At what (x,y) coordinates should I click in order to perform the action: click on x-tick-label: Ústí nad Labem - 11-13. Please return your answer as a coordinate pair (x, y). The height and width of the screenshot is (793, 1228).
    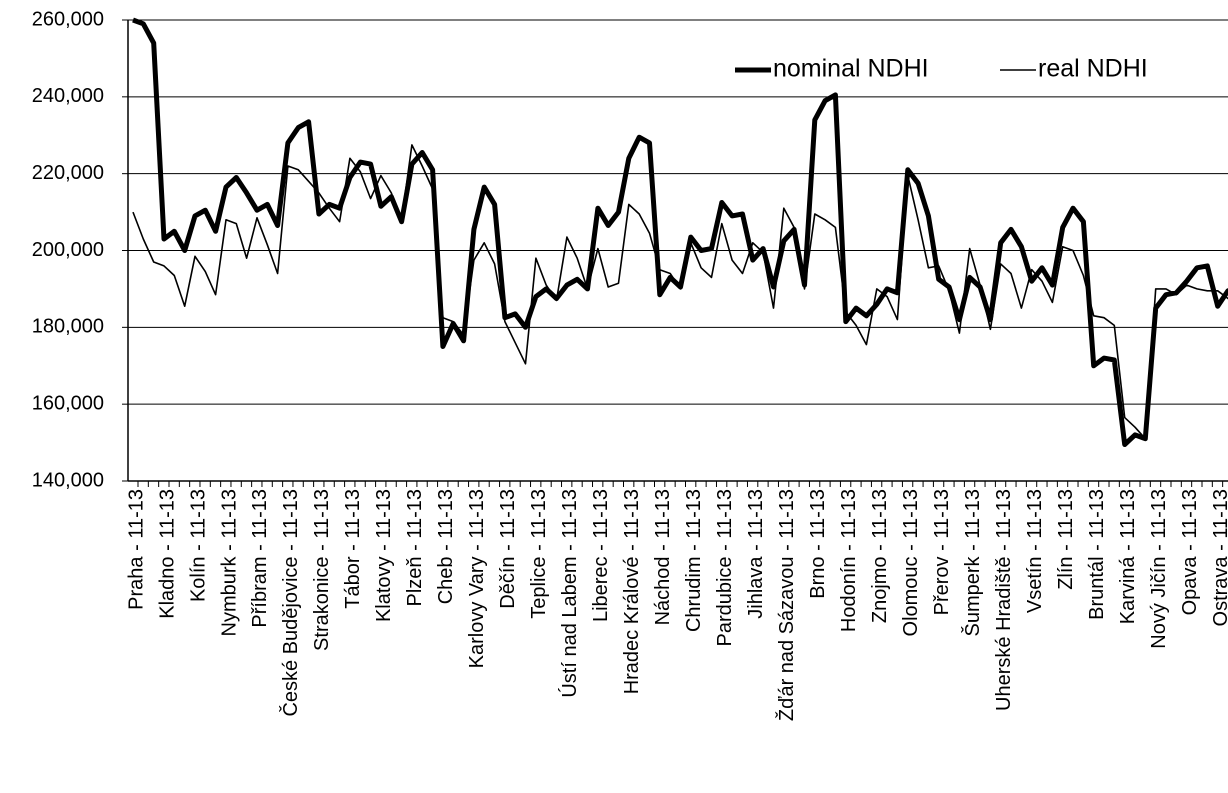
    Looking at the image, I should click on (569, 593).